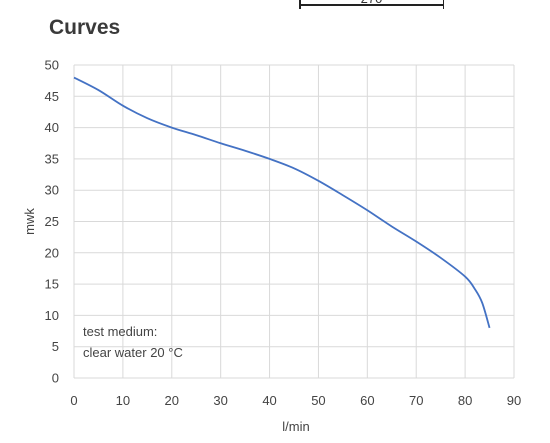 The height and width of the screenshot is (443, 550). What do you see at coordinates (52, 96) in the screenshot?
I see `y-tick-label: 45` at bounding box center [52, 96].